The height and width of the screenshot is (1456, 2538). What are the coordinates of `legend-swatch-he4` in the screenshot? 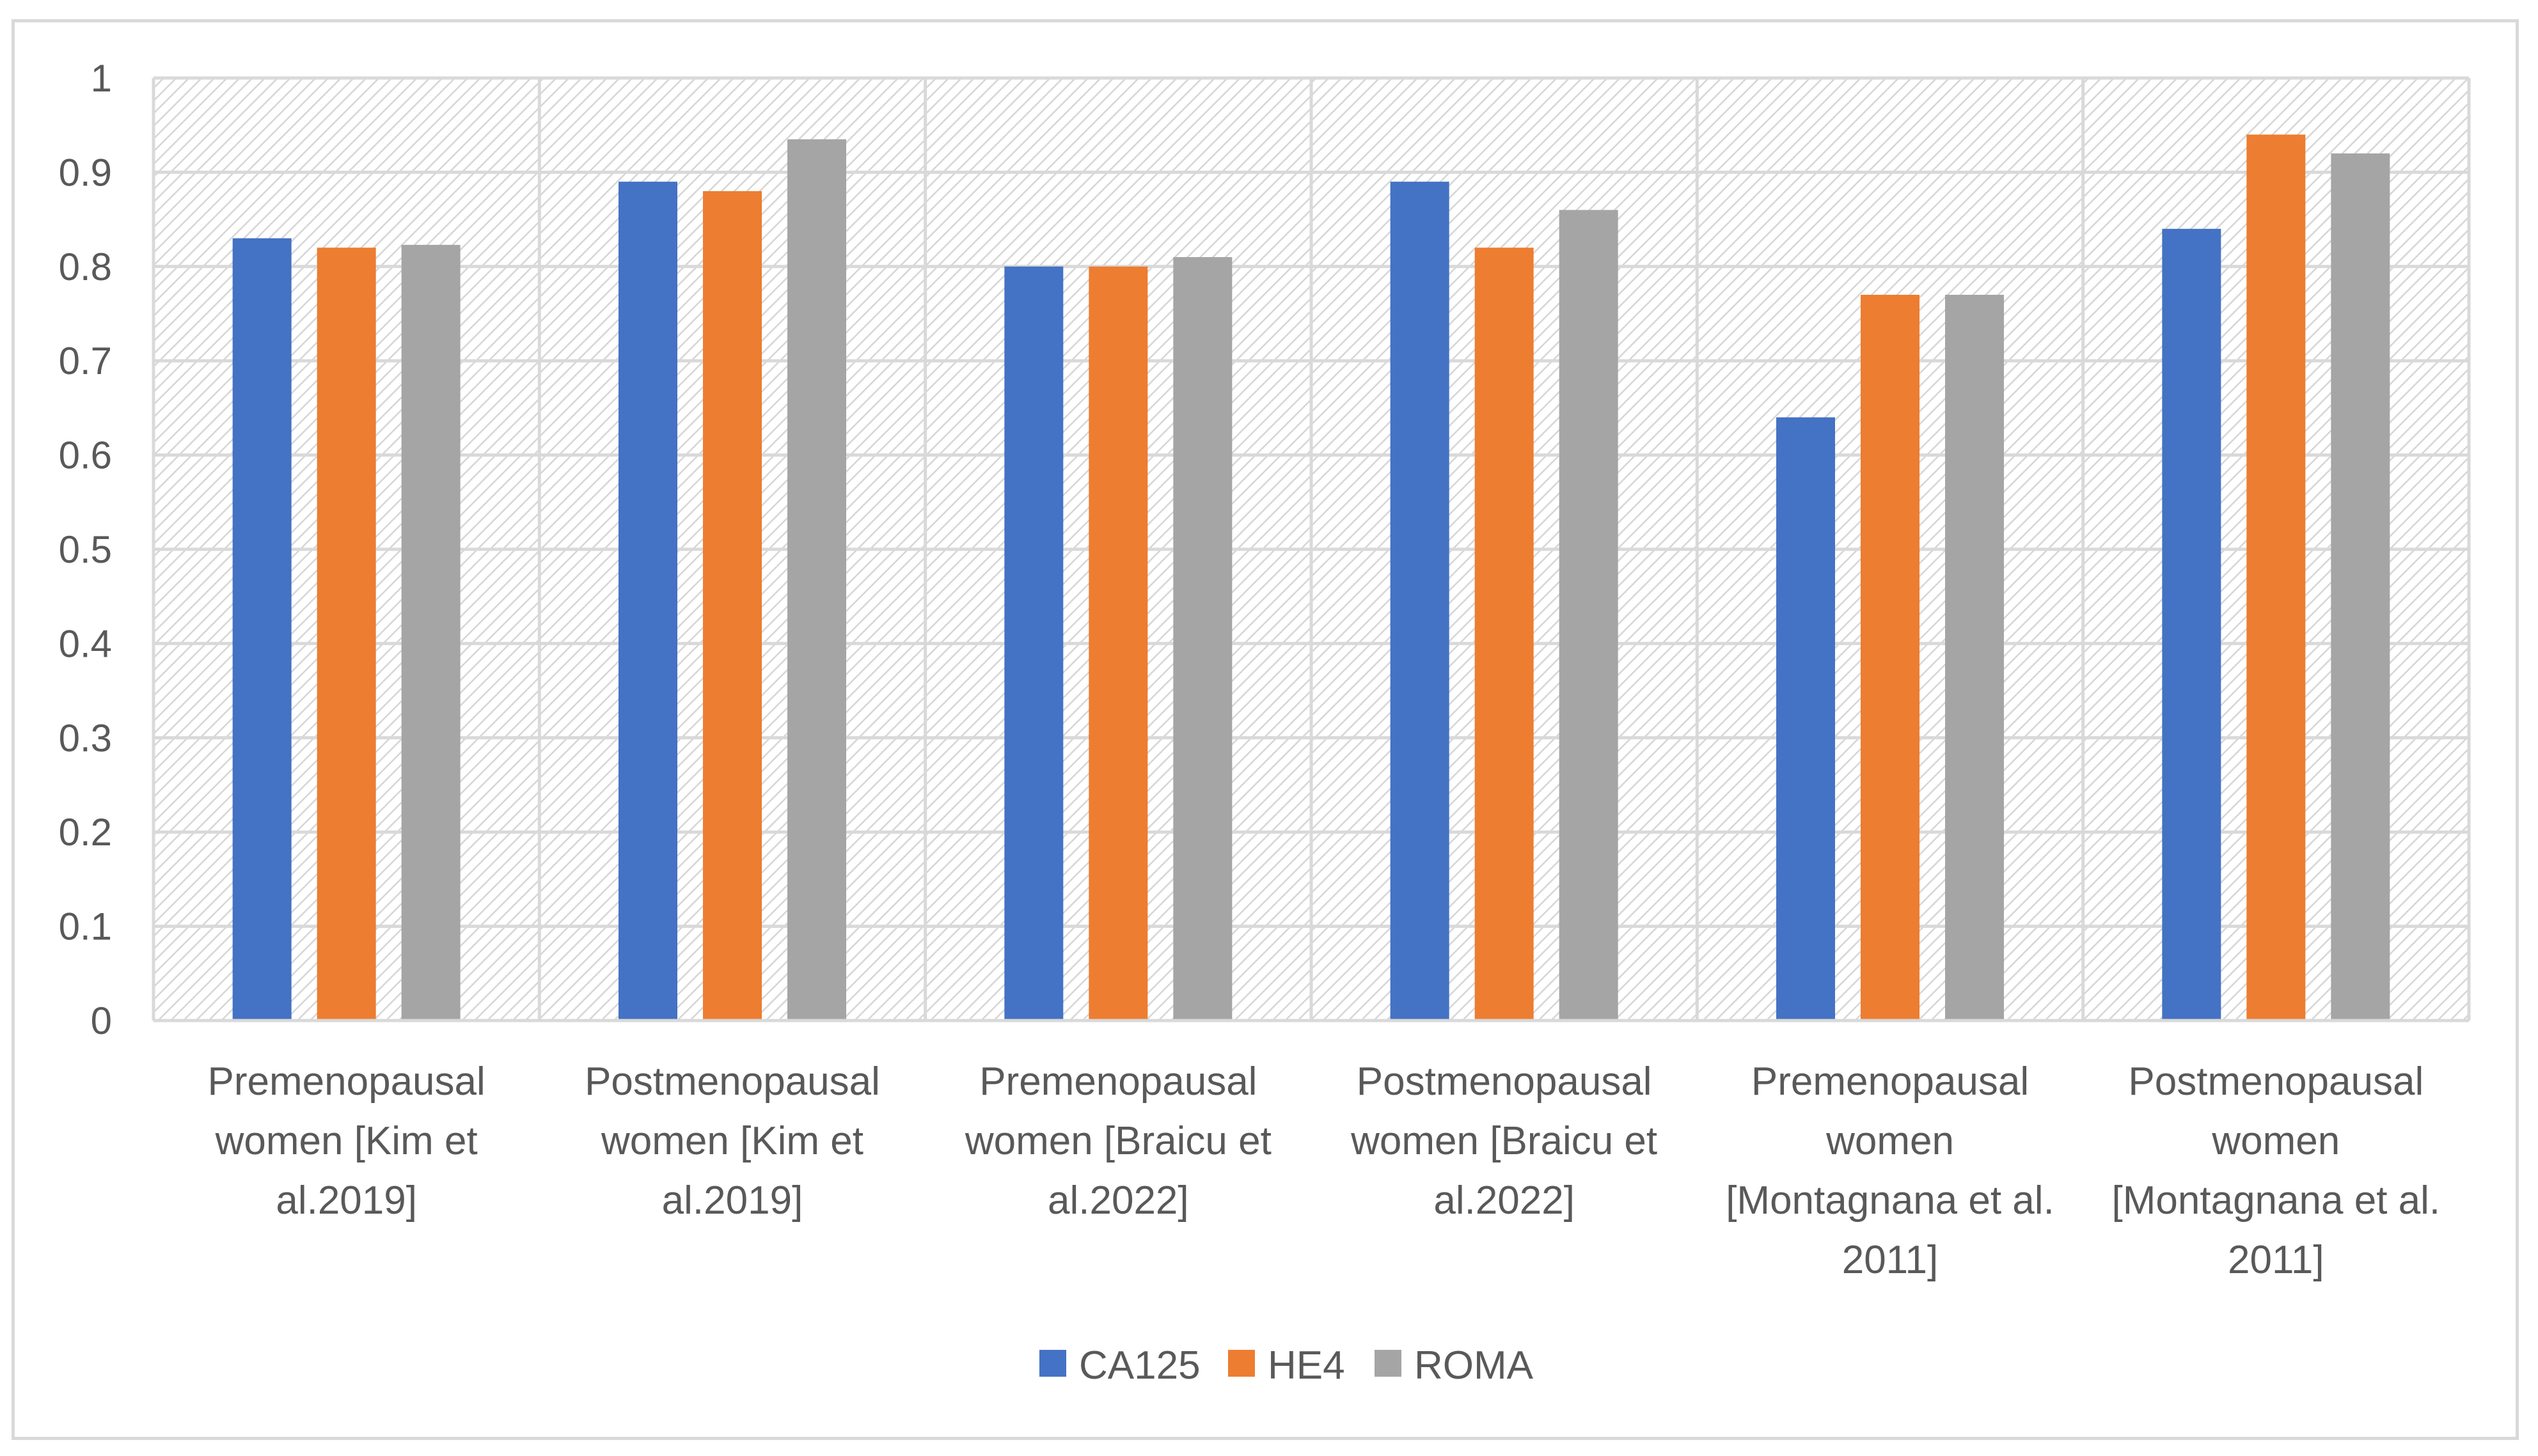 It's located at (1241, 1363).